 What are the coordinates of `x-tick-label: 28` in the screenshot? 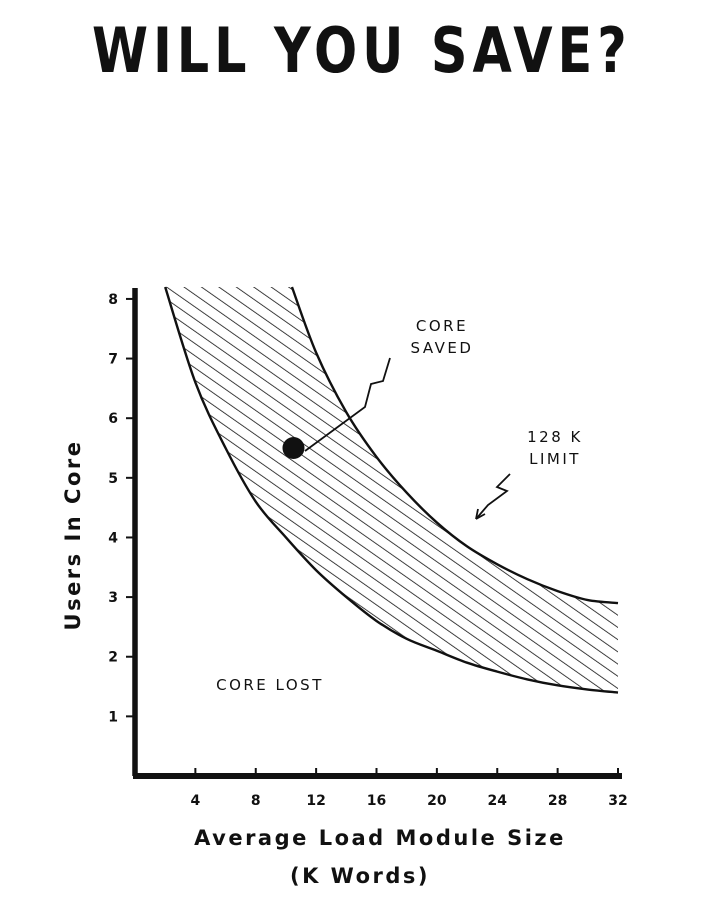 It's located at (557, 801).